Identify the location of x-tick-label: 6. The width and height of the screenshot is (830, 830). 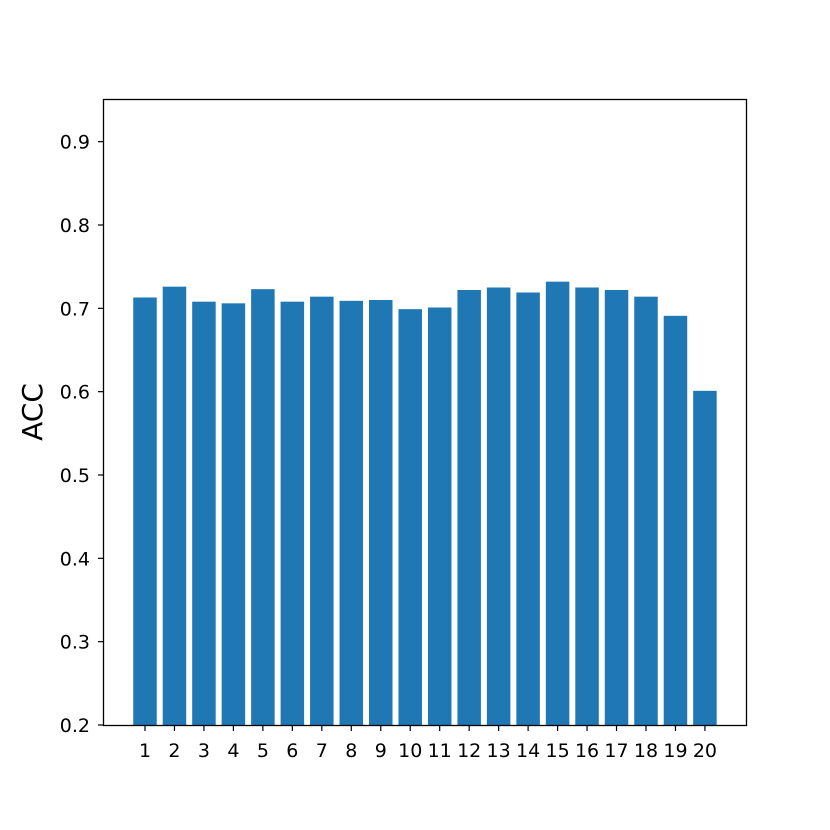
(292, 751).